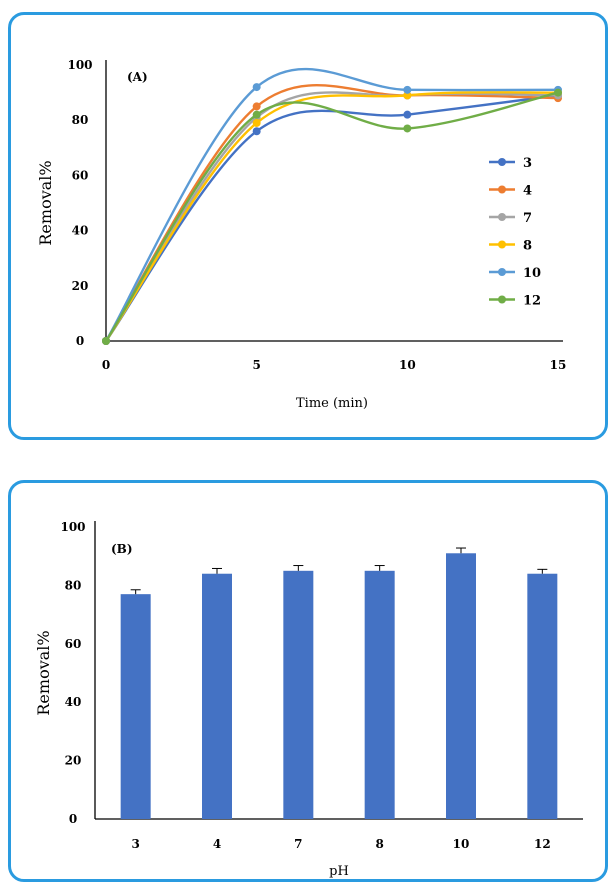 This screenshot has width=614, height=889. Describe the element at coordinates (527, 246) in the screenshot. I see `legend-label: 8` at that location.